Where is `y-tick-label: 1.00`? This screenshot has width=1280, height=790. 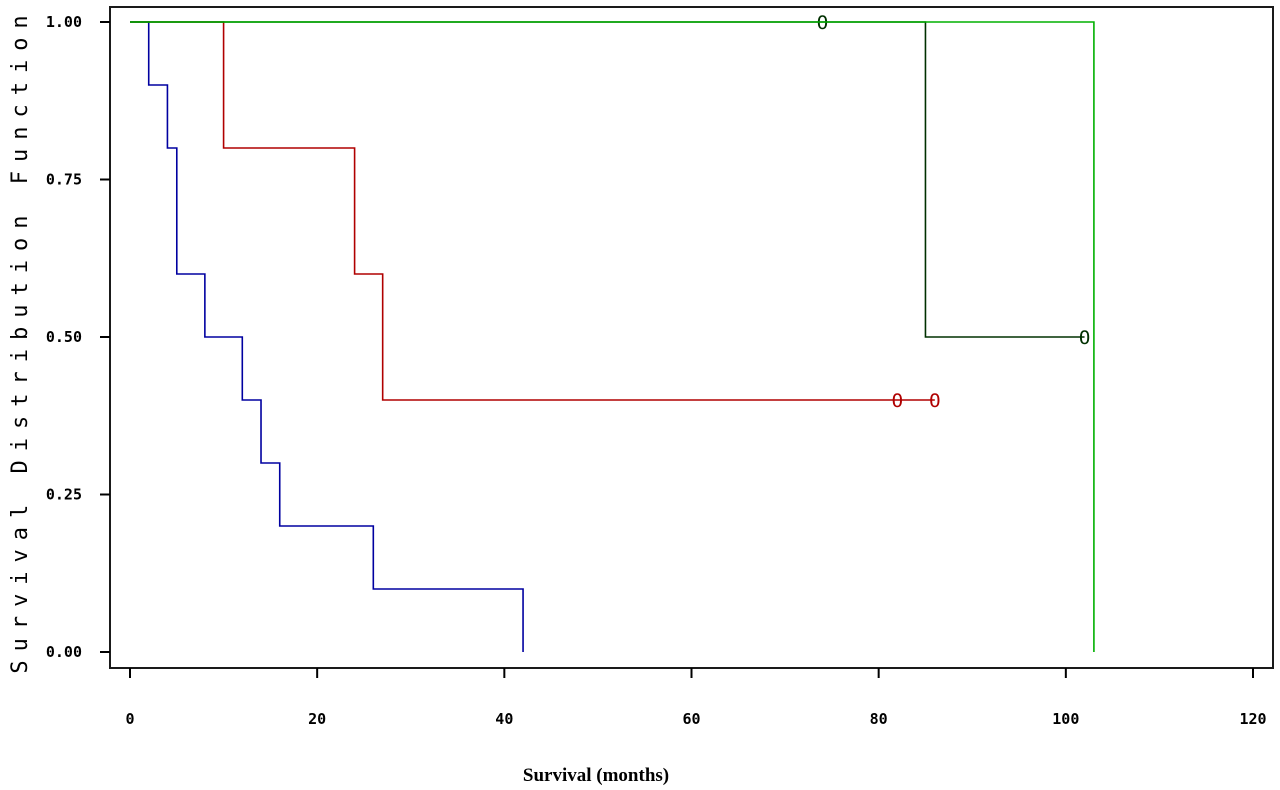 y-tick-label: 1.00 is located at coordinates (64, 22).